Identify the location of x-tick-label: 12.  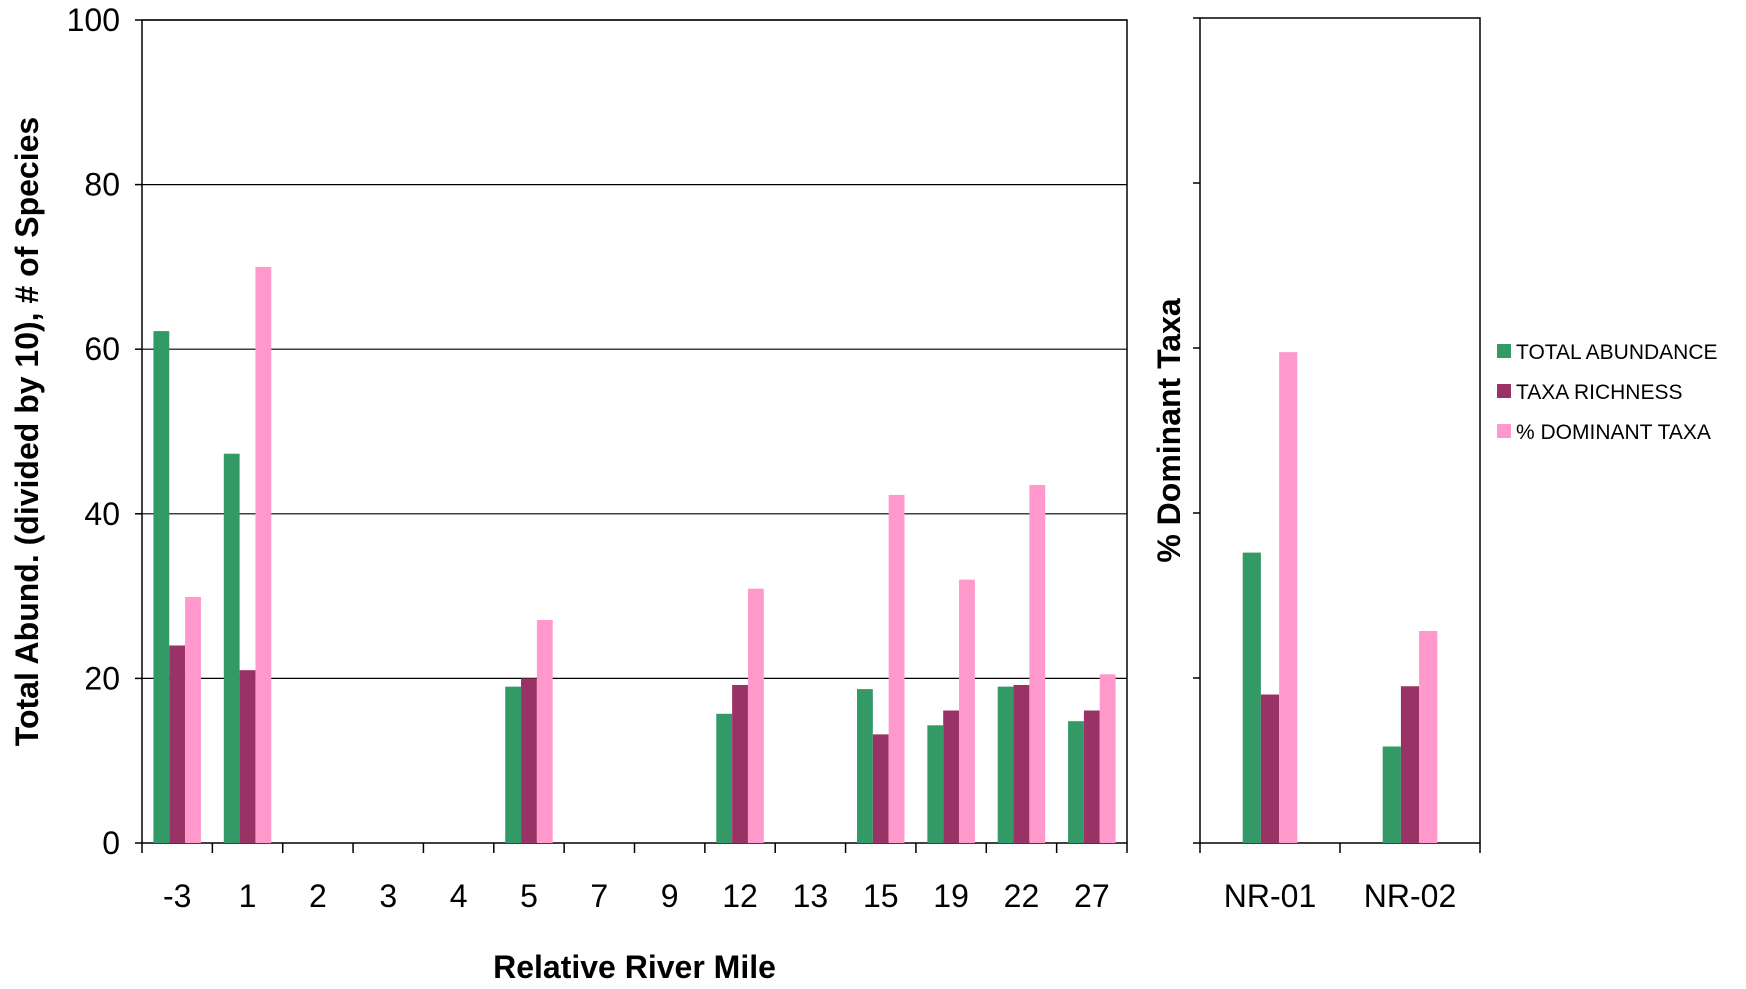
(740, 896).